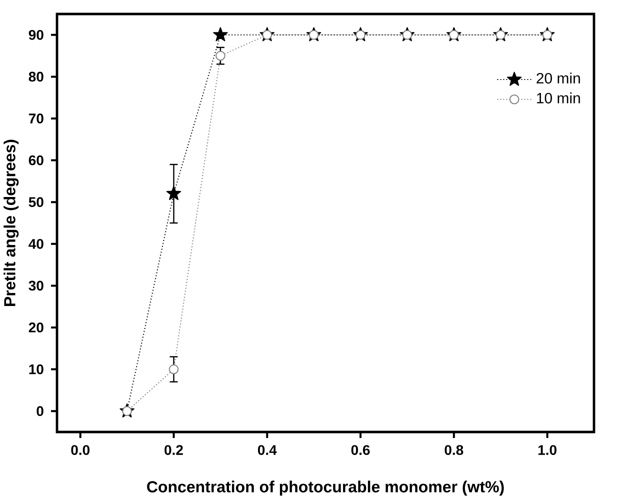 This screenshot has height=504, width=633. What do you see at coordinates (40, 411) in the screenshot?
I see `y-tick-label: 0` at bounding box center [40, 411].